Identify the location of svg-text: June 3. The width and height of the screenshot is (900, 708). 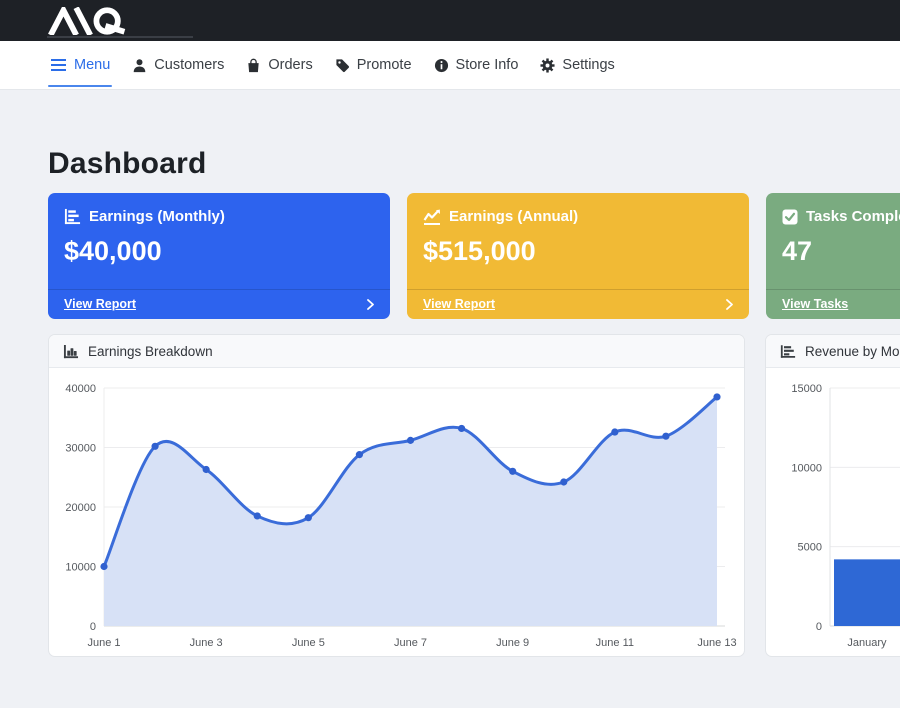
(206, 643).